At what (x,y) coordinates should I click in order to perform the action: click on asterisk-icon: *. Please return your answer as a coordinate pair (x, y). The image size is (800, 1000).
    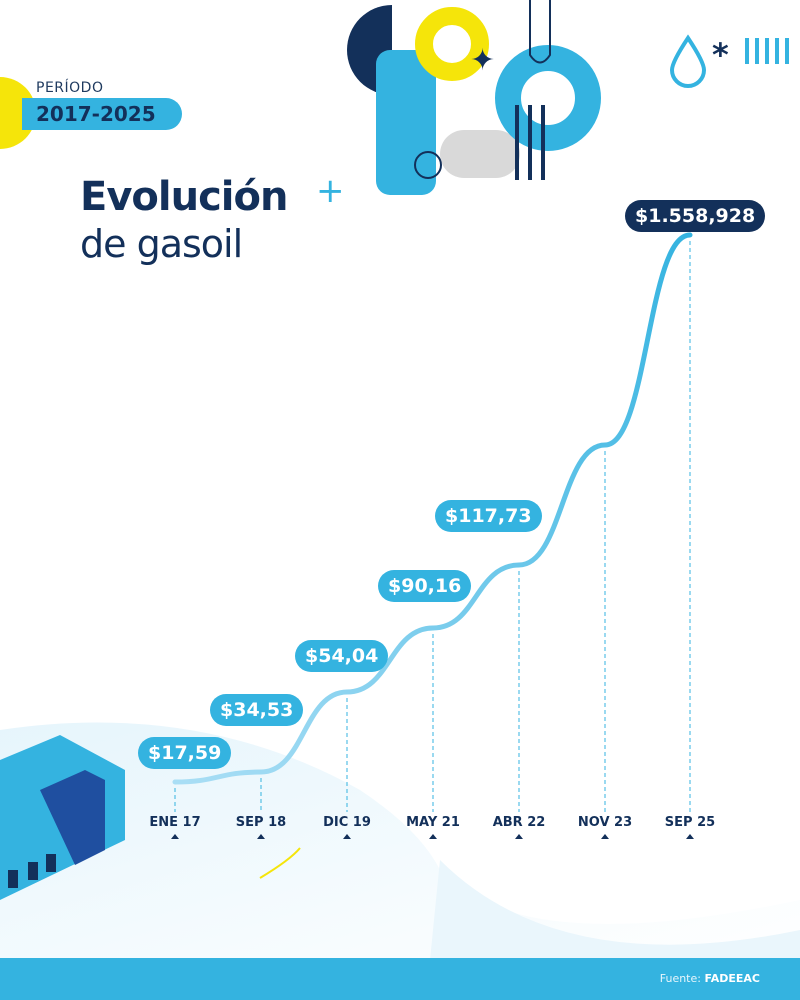
    Looking at the image, I should click on (720, 55).